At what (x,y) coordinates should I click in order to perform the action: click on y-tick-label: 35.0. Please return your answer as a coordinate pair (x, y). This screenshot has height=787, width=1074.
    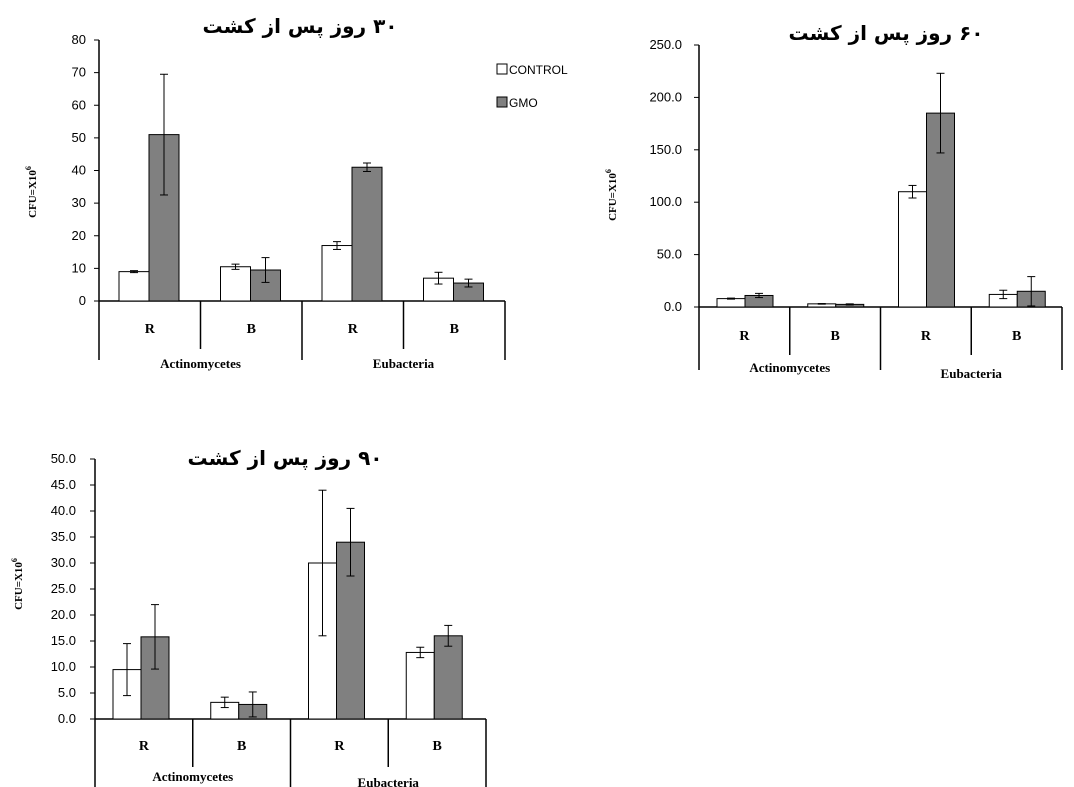
    Looking at the image, I should click on (63, 536).